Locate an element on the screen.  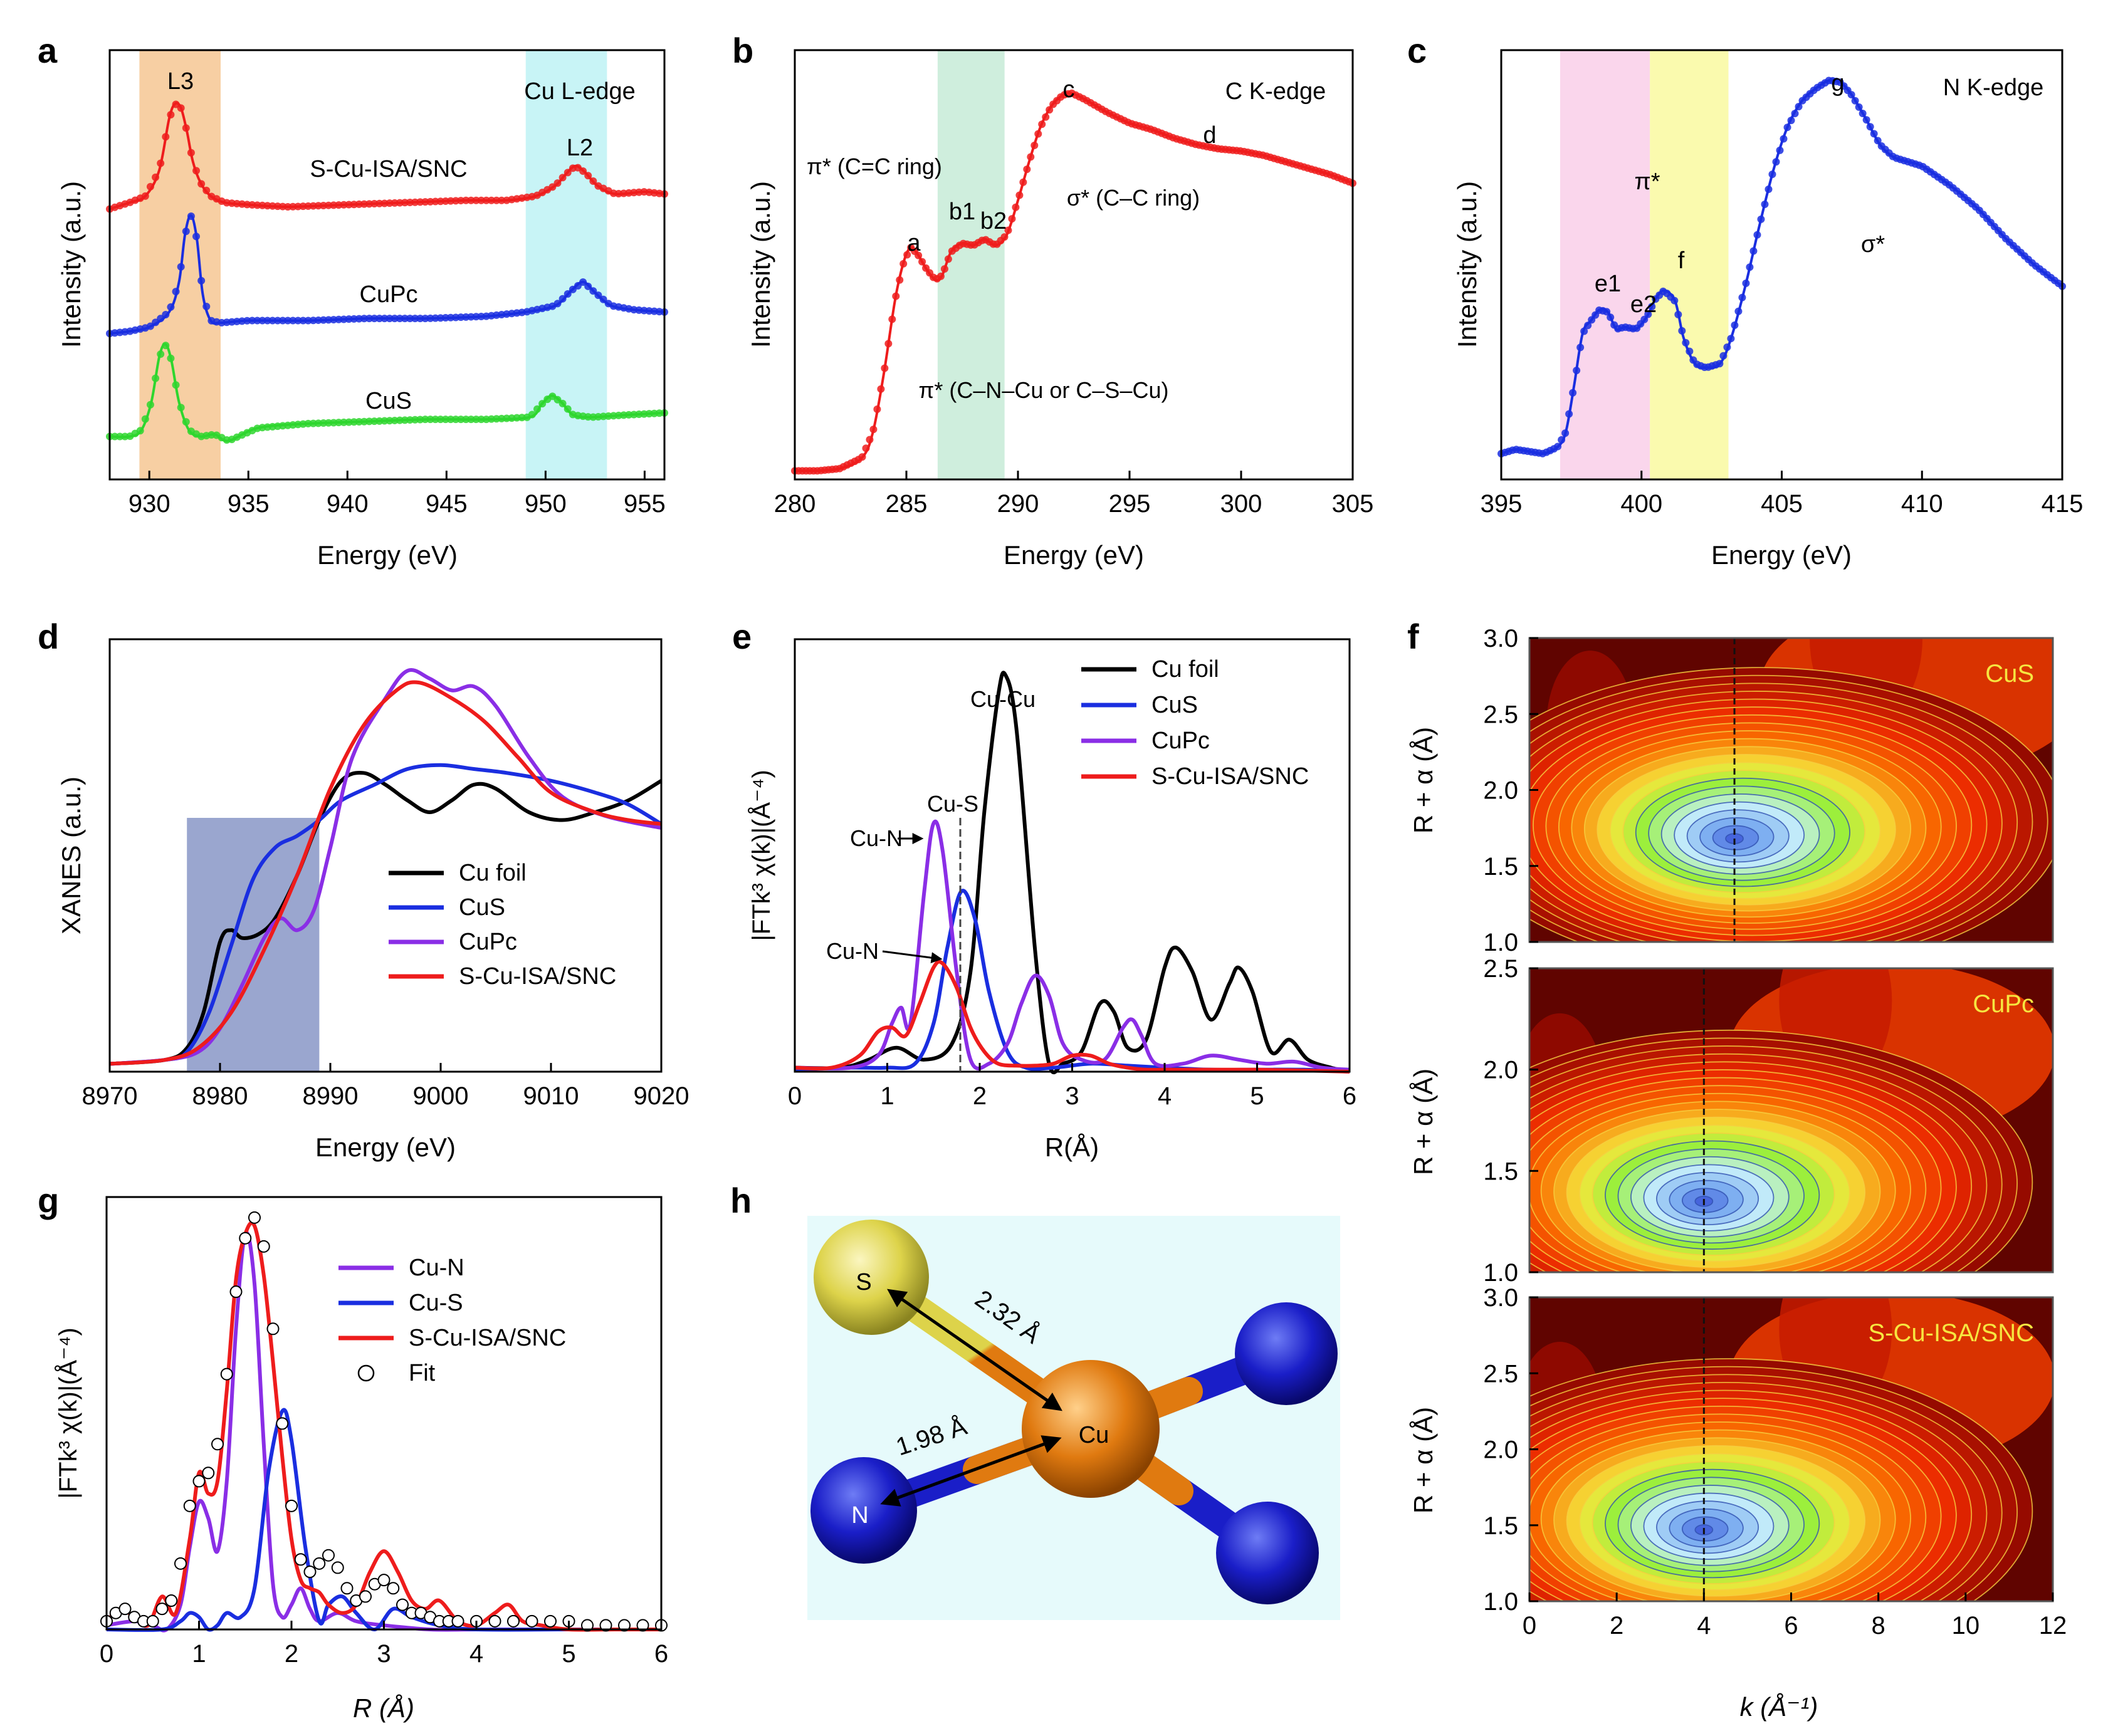
annotation-sigma: σ* is located at coordinates (1873, 244).